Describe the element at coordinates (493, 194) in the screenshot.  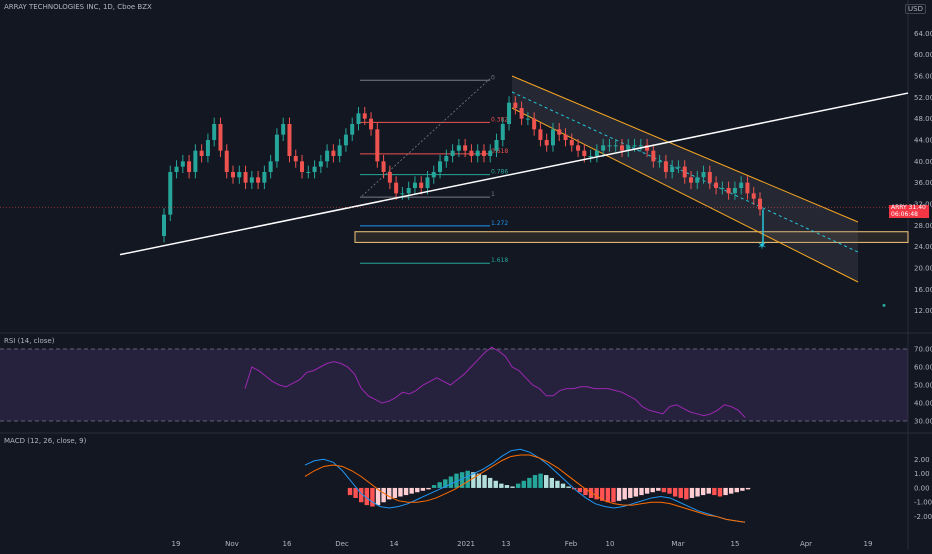
I see `fib-level-label: 1` at that location.